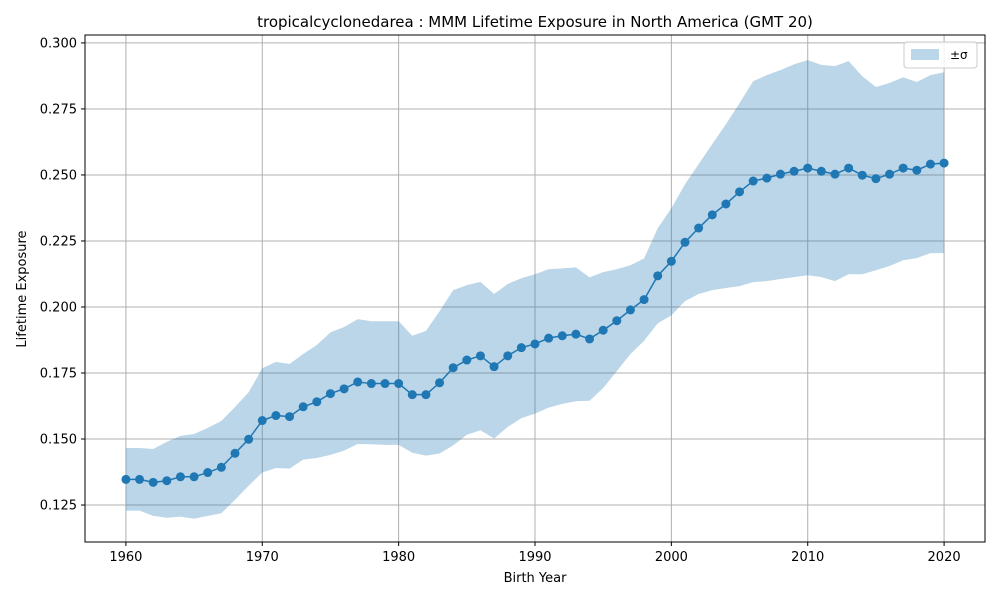  I want to click on x-tick-label: 1980, so click(398, 557).